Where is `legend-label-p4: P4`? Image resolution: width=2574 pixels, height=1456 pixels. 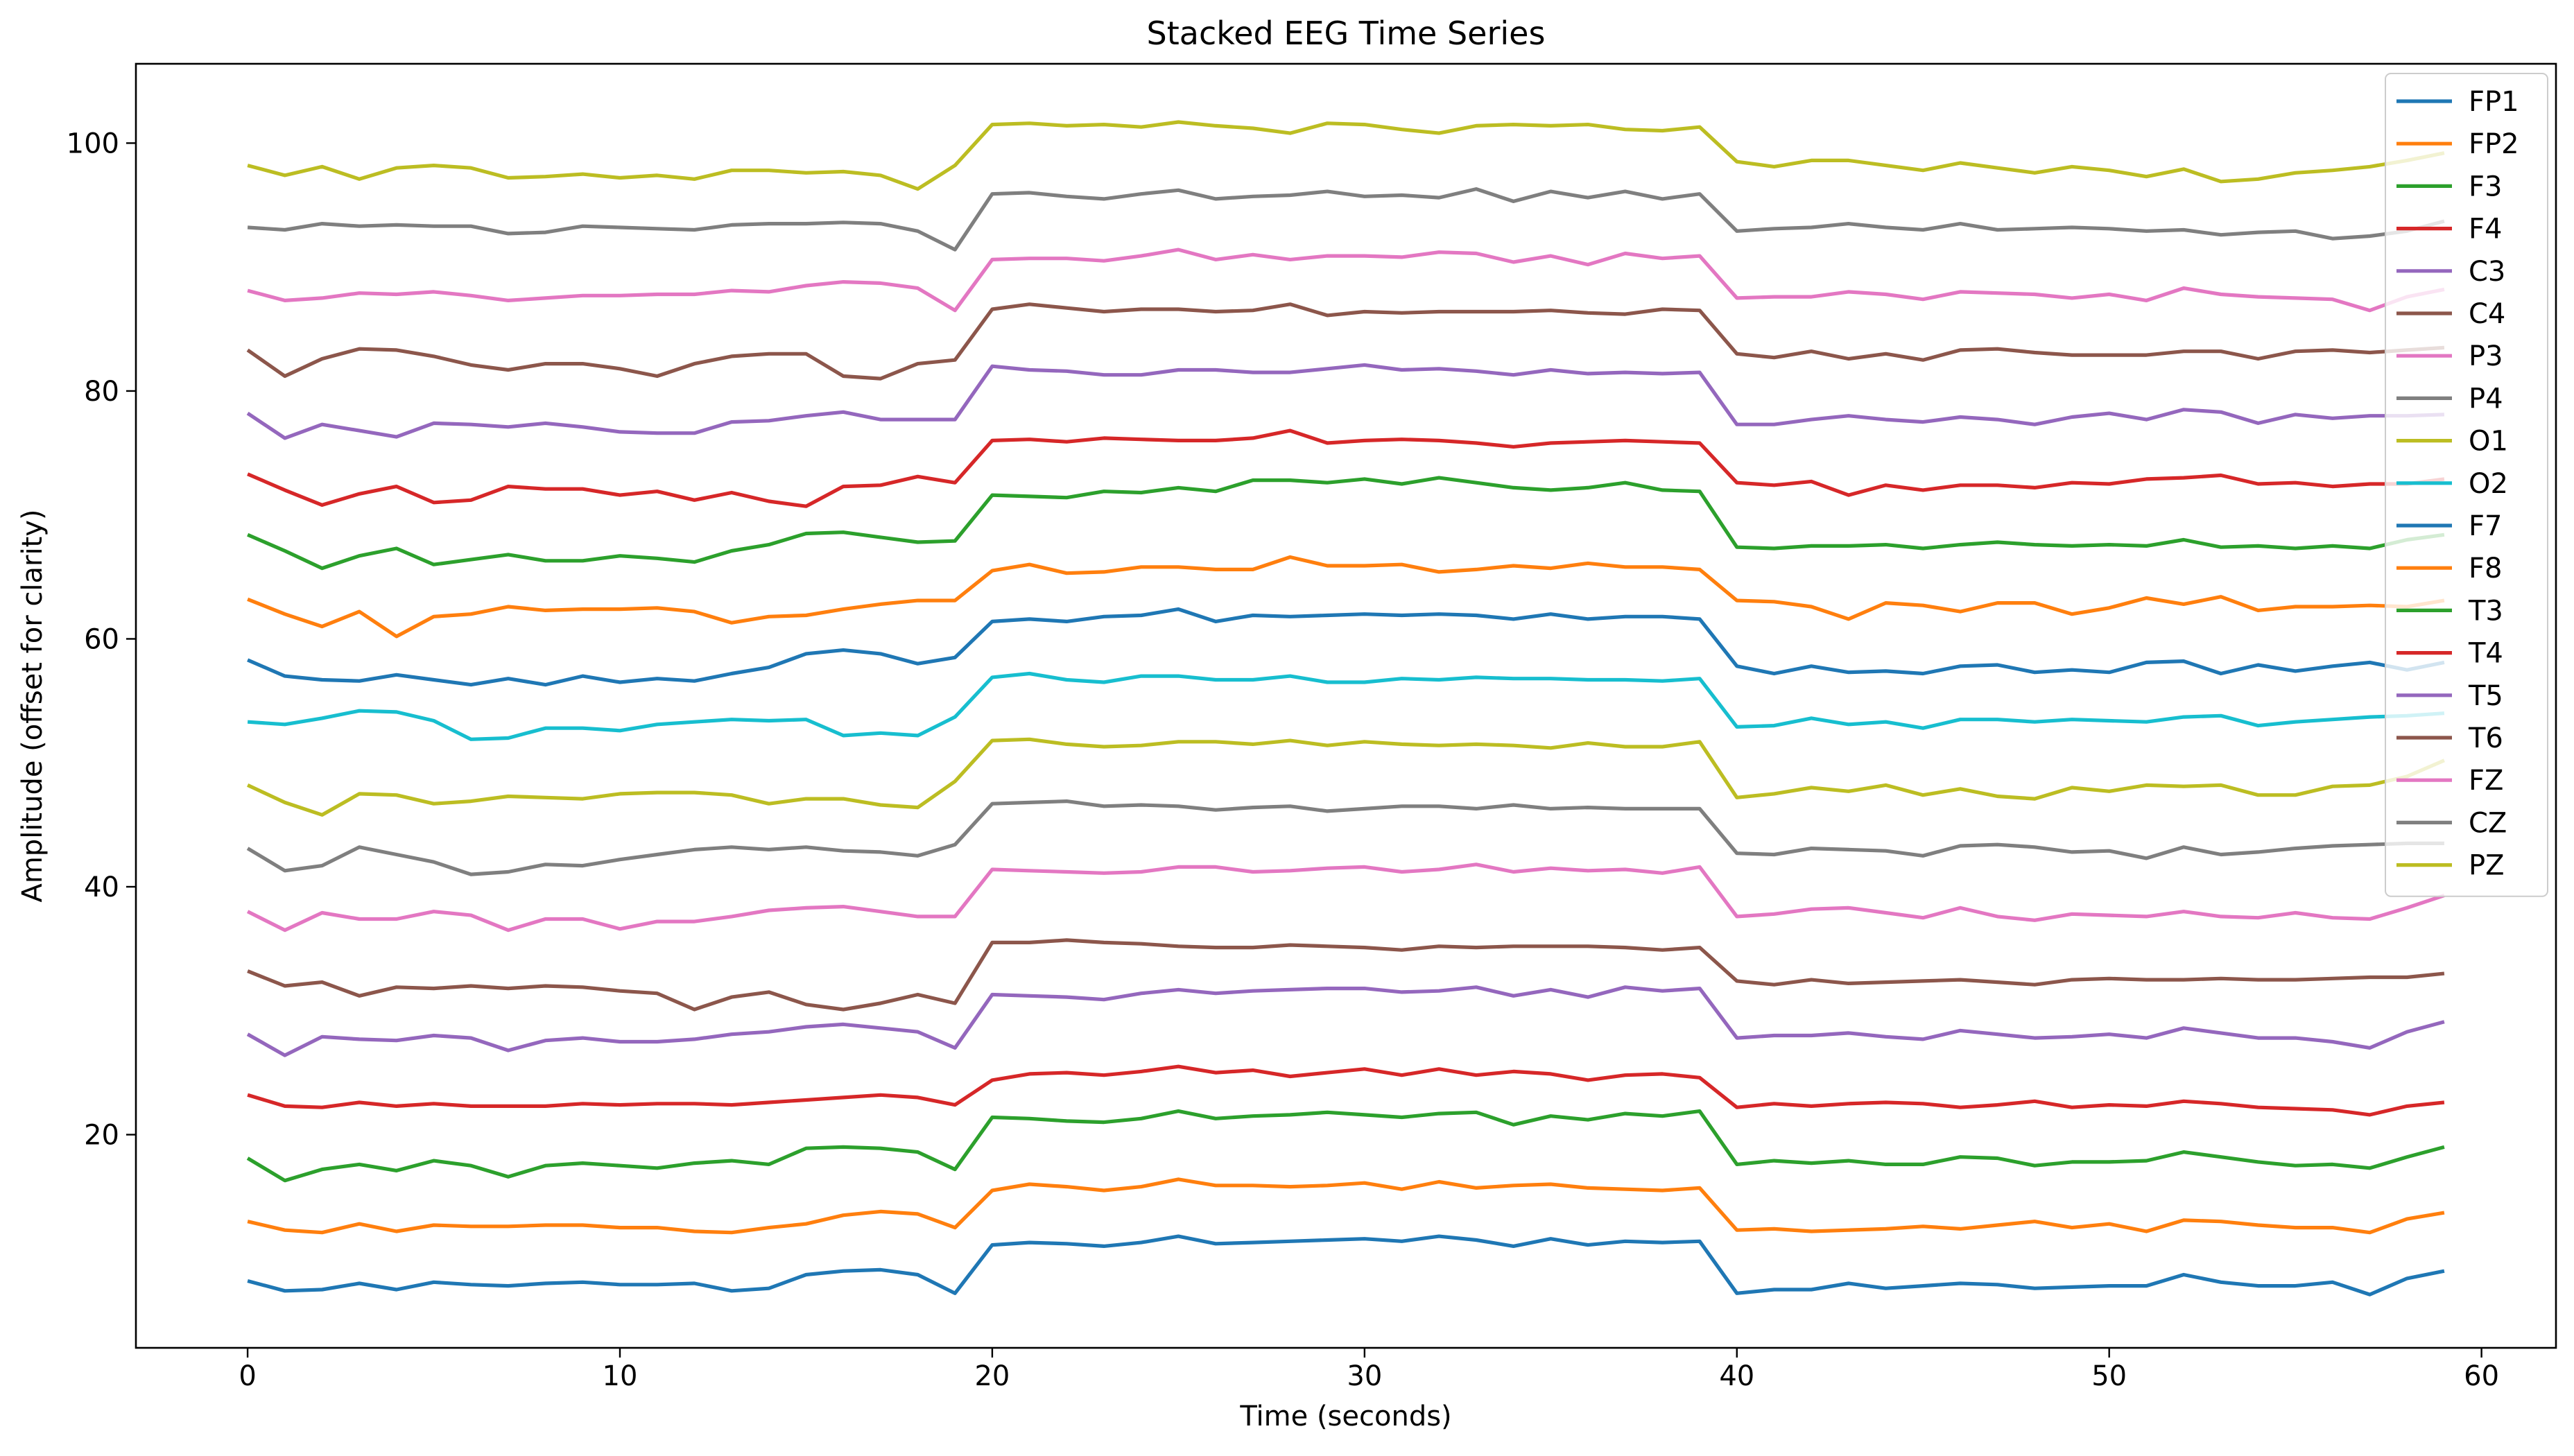
legend-label-p4: P4 is located at coordinates (2486, 399).